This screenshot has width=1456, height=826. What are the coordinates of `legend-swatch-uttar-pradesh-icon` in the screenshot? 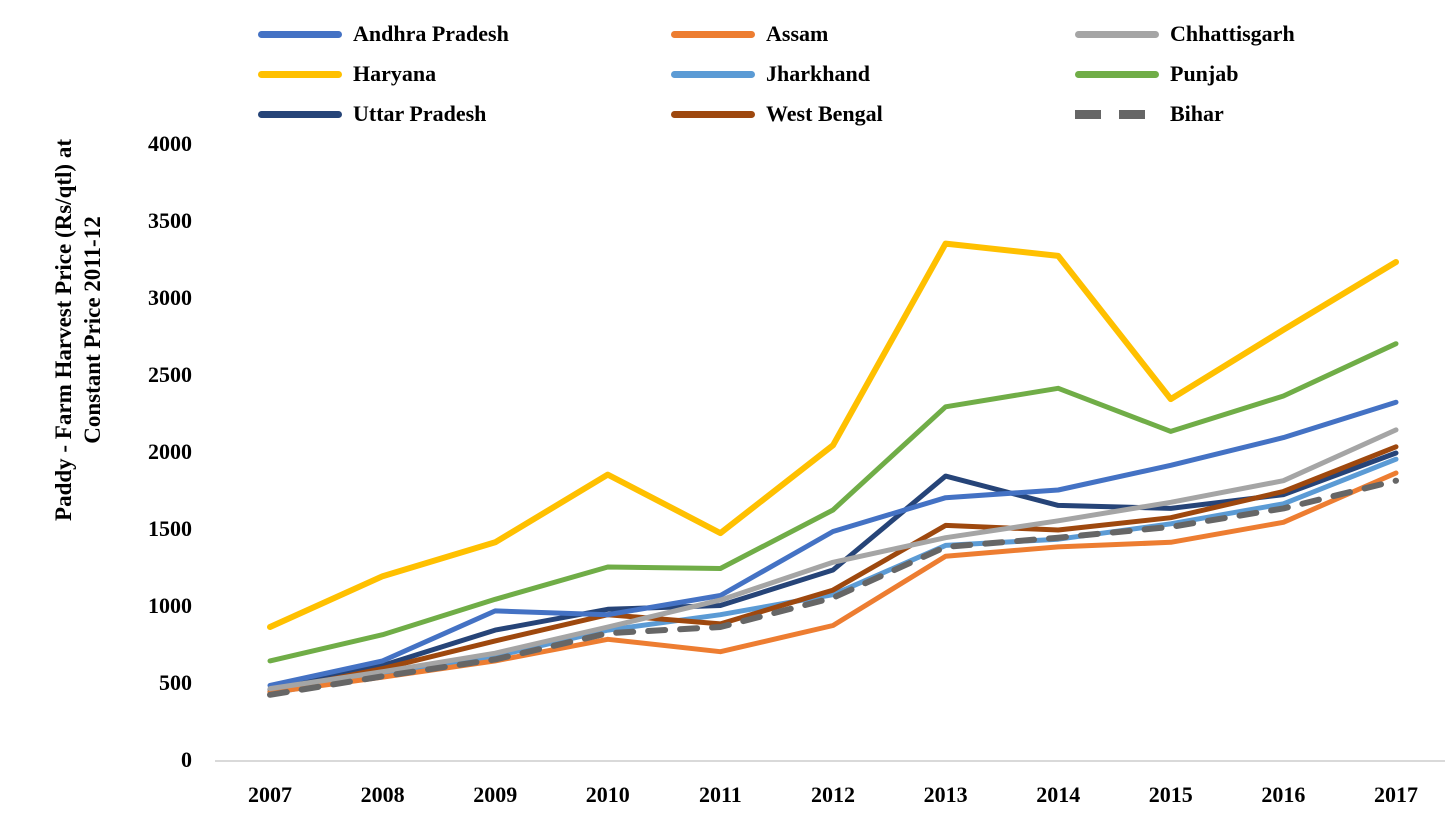 It's located at (300, 114).